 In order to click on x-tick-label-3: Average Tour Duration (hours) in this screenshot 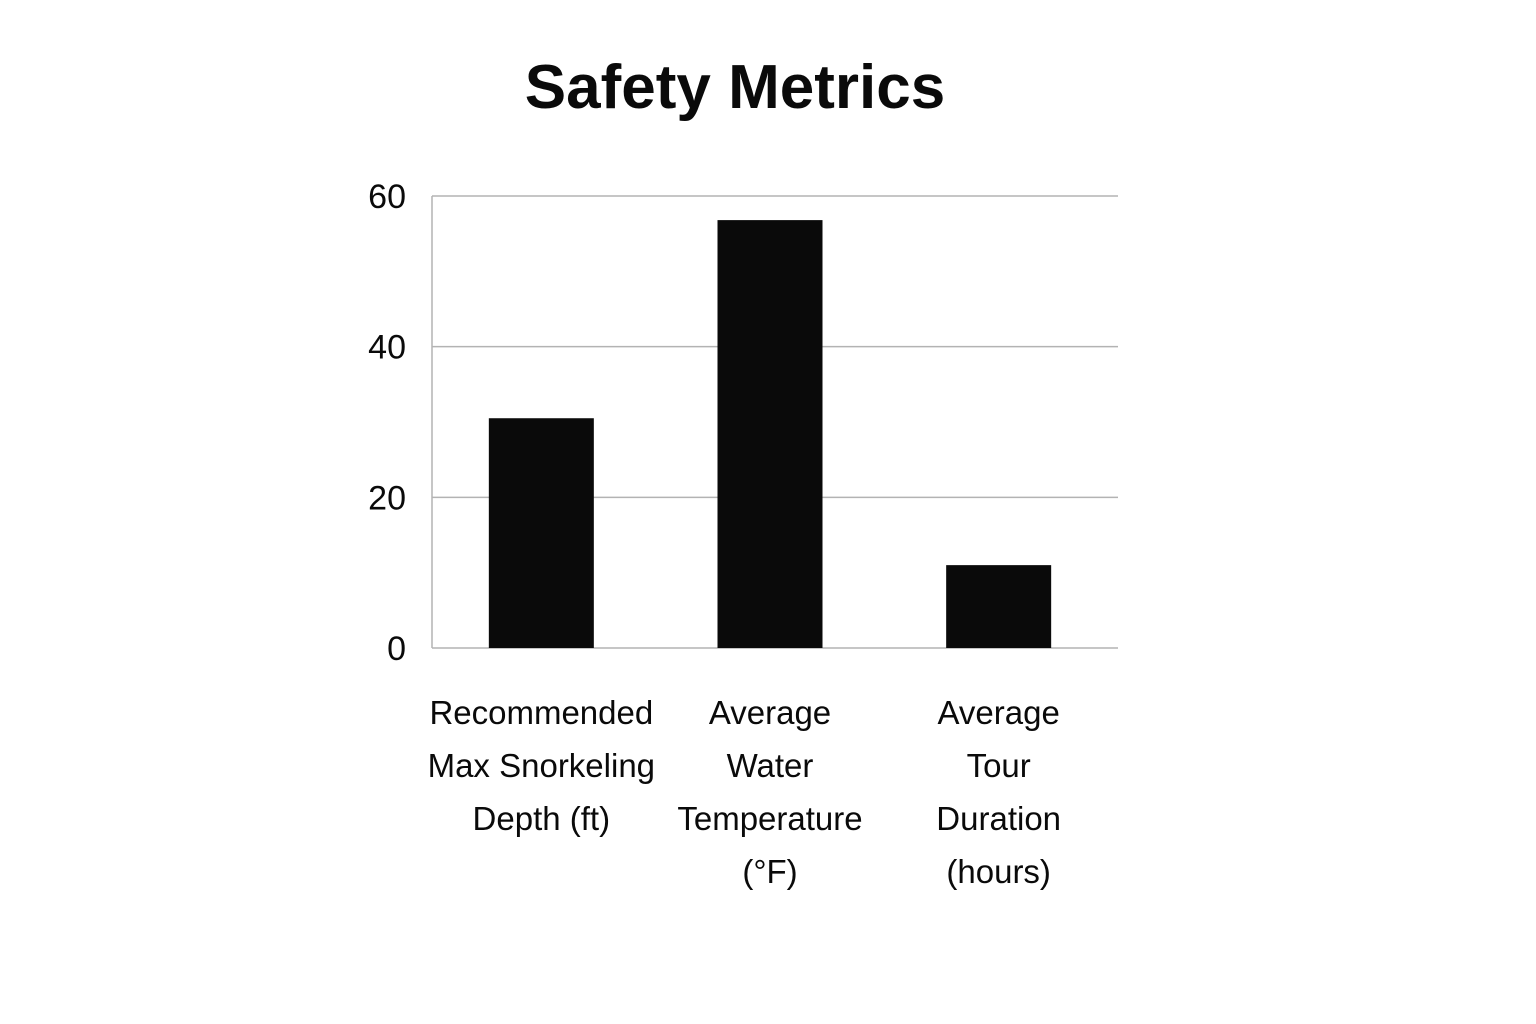, I will do `click(998, 792)`.